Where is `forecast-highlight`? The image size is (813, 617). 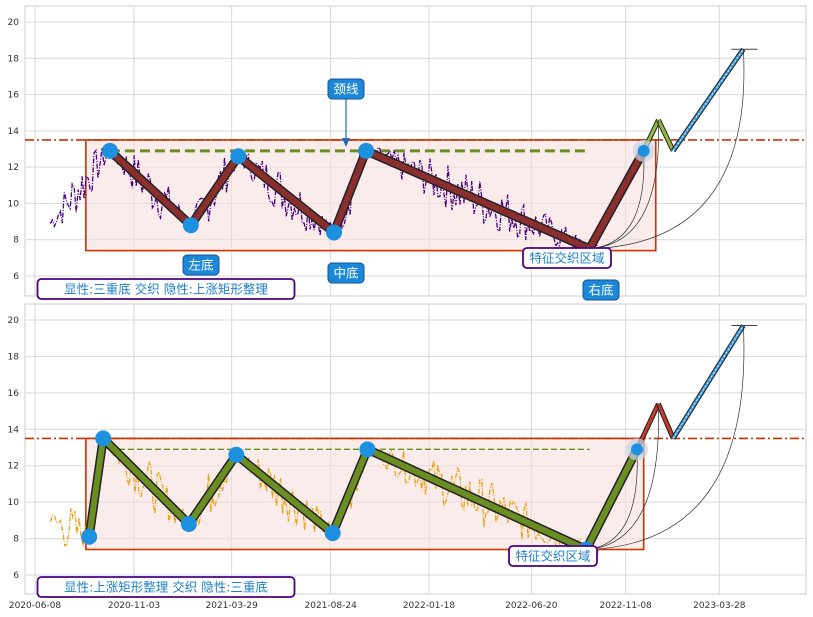 forecast-highlight is located at coordinates (708, 100).